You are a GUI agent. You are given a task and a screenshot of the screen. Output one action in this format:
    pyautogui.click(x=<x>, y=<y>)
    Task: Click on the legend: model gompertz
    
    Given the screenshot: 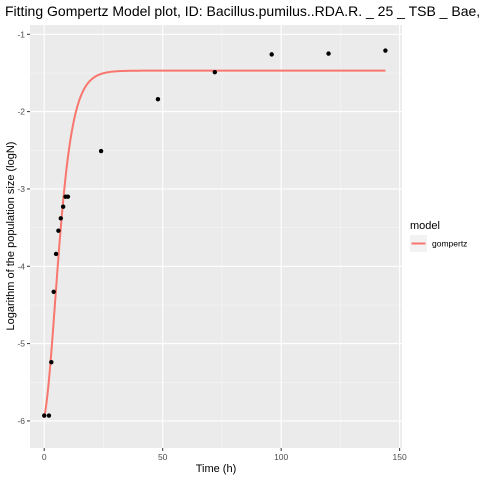 What is the action you would take?
    pyautogui.click(x=438, y=236)
    